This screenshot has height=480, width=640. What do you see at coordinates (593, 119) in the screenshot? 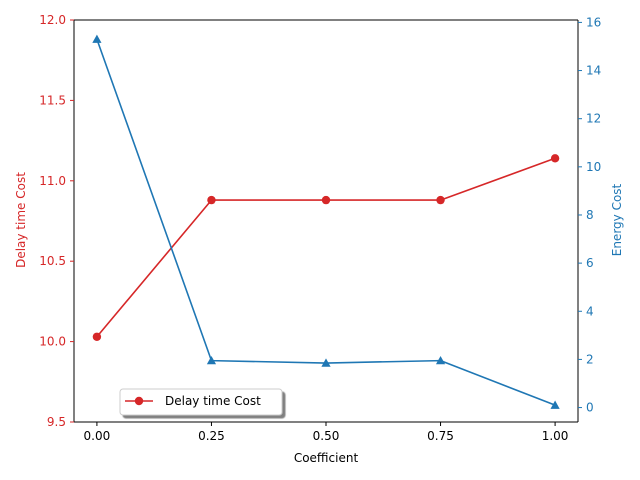
I see `right-tick-label: 12` at bounding box center [593, 119].